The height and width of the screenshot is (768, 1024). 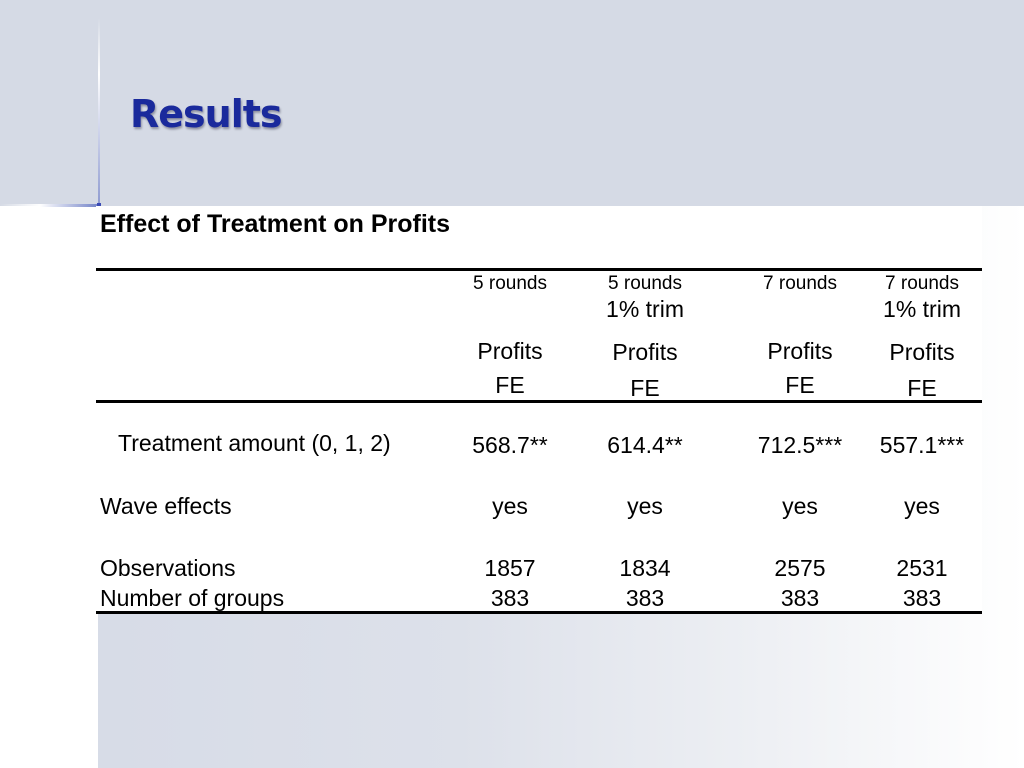 What do you see at coordinates (510, 445) in the screenshot?
I see `table-cell: 568.7**` at bounding box center [510, 445].